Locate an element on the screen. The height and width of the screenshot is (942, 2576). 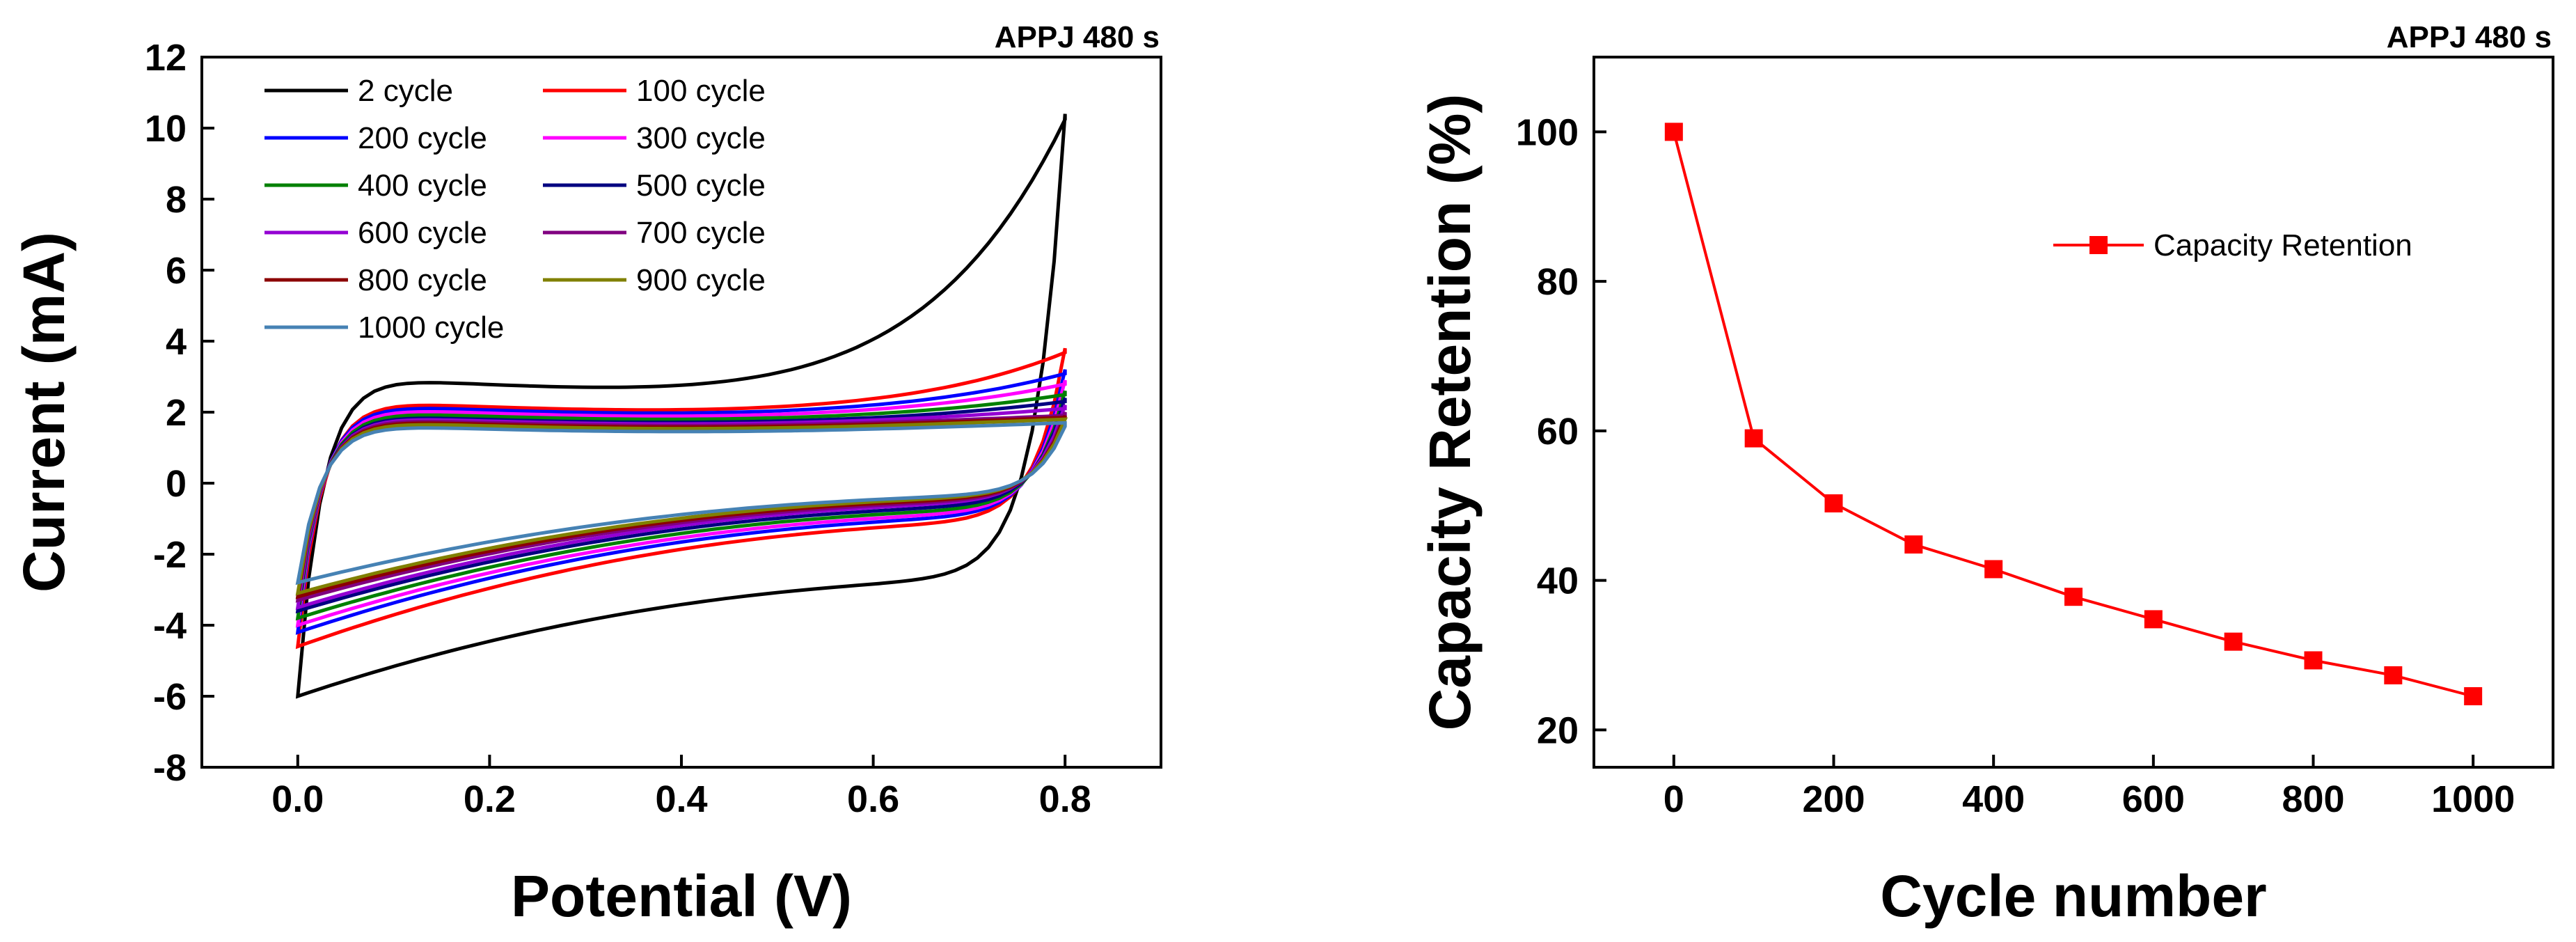
cv-curve-300-cycle is located at coordinates (681, 503).